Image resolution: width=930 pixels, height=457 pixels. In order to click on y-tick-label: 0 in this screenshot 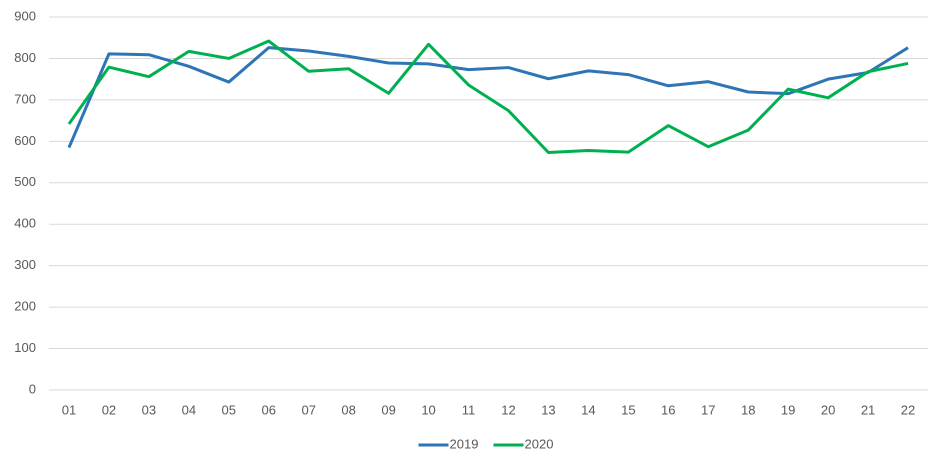, I will do `click(32, 388)`.